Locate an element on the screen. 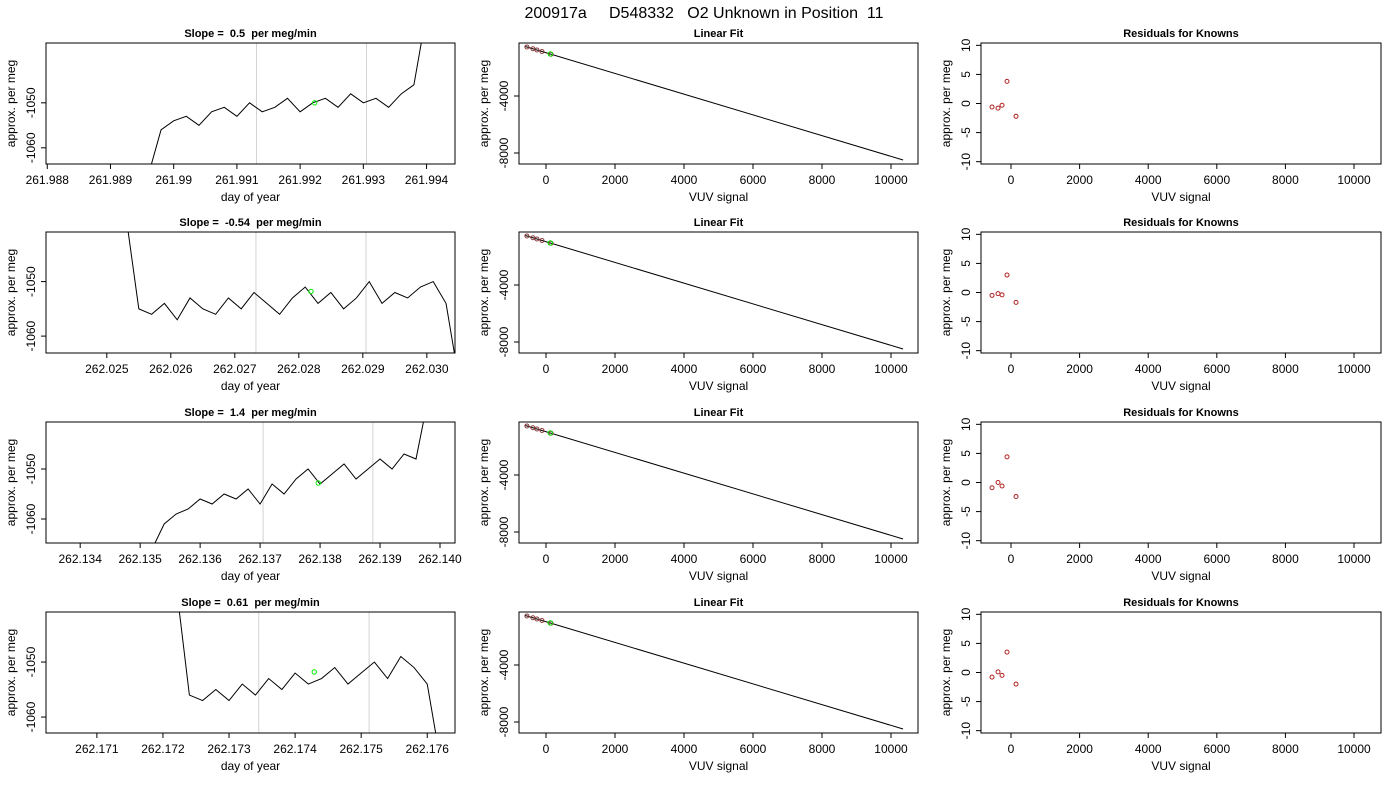  y-tick-label: -4000 is located at coordinates (504, 664).